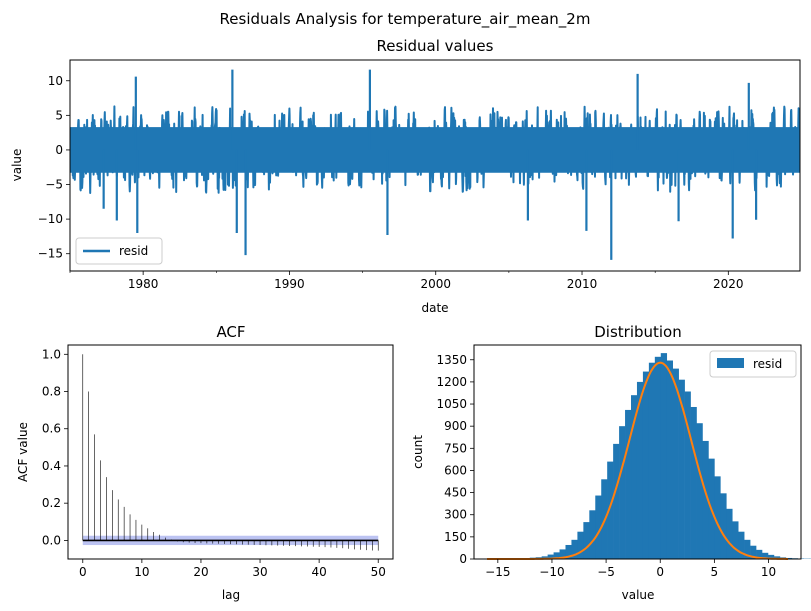  Describe the element at coordinates (455, 459) in the screenshot. I see `distribution-y-ticks: 0 150 300 450 600 750 900 1050 1200 1350` at that location.